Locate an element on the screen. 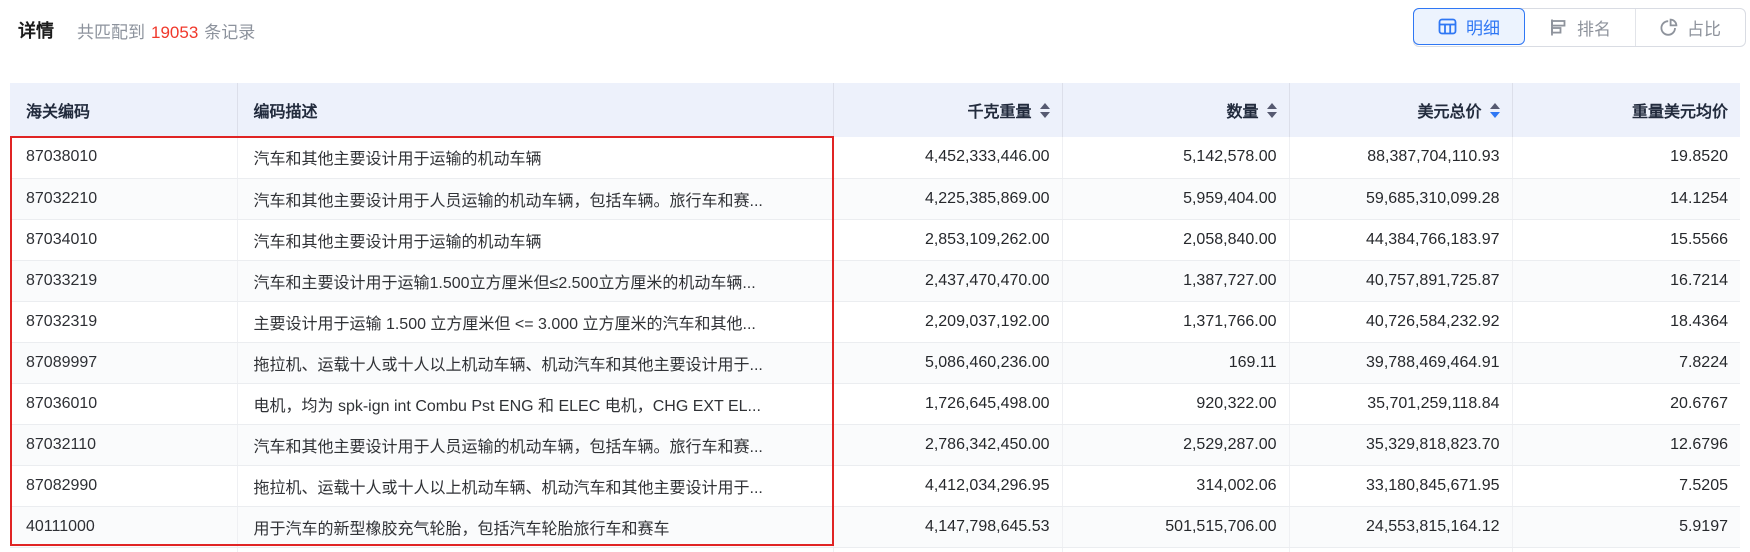  cell-kg-weight: 2,786,342,450.00 is located at coordinates (948, 445).